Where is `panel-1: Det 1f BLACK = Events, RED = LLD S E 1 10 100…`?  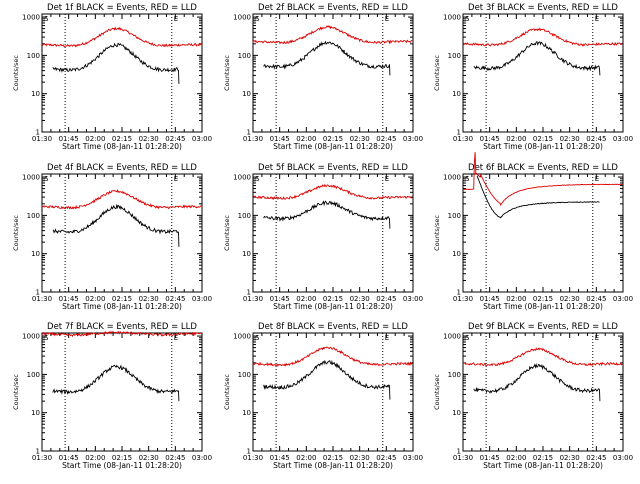
panel-1: Det 1f BLACK = Events, RED = LLD S E 1 10 100… is located at coordinates (112, 77).